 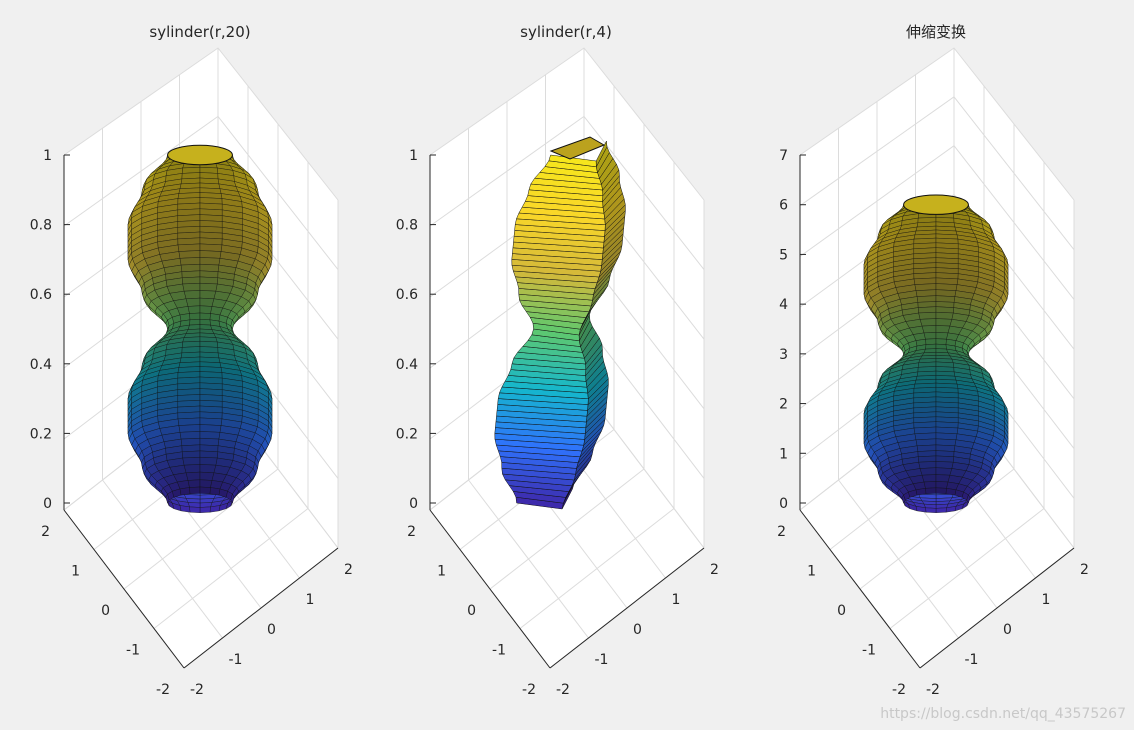 What do you see at coordinates (47, 504) in the screenshot?
I see `z-tick-label: 0` at bounding box center [47, 504].